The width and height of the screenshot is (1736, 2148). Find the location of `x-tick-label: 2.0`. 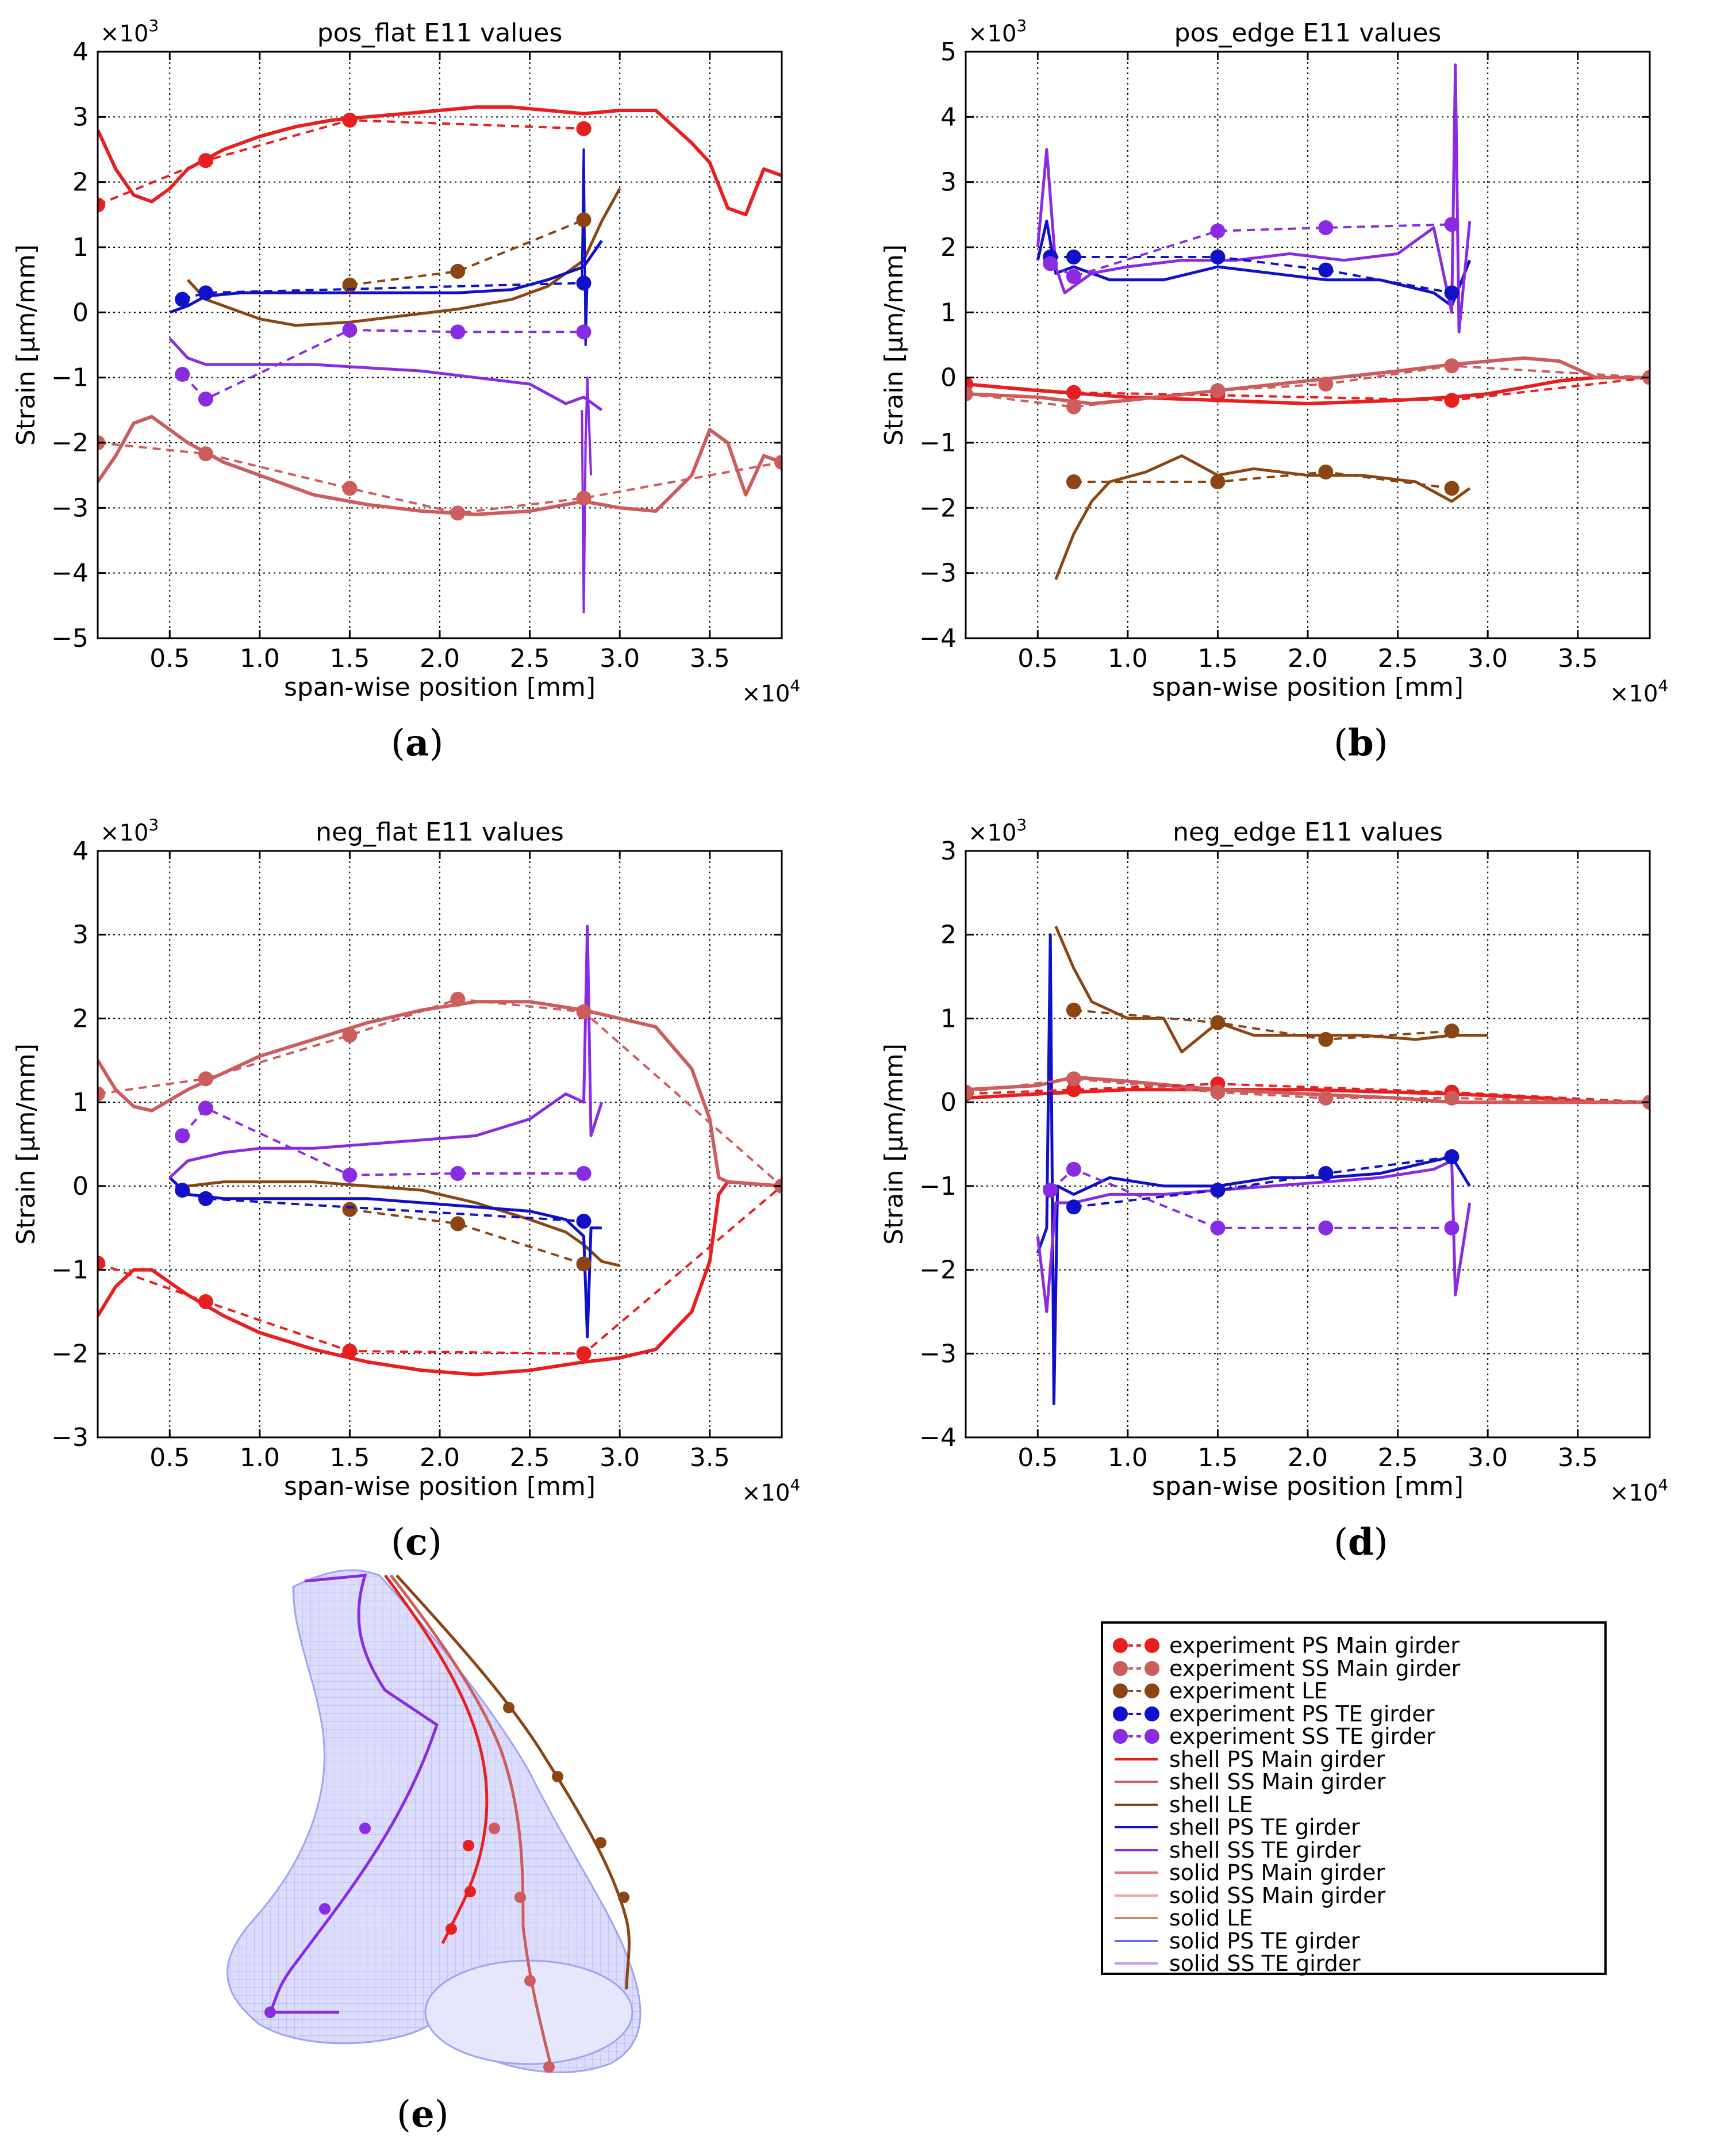

x-tick-label: 2.0 is located at coordinates (440, 1457).